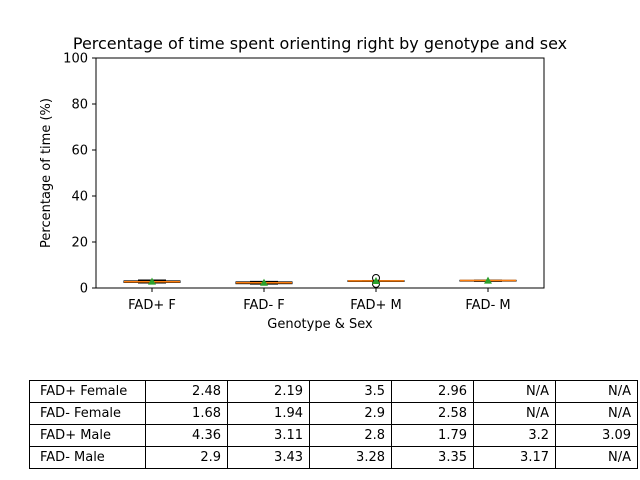 The height and width of the screenshot is (480, 640). I want to click on row-label: FAD+ Male, so click(87, 435).